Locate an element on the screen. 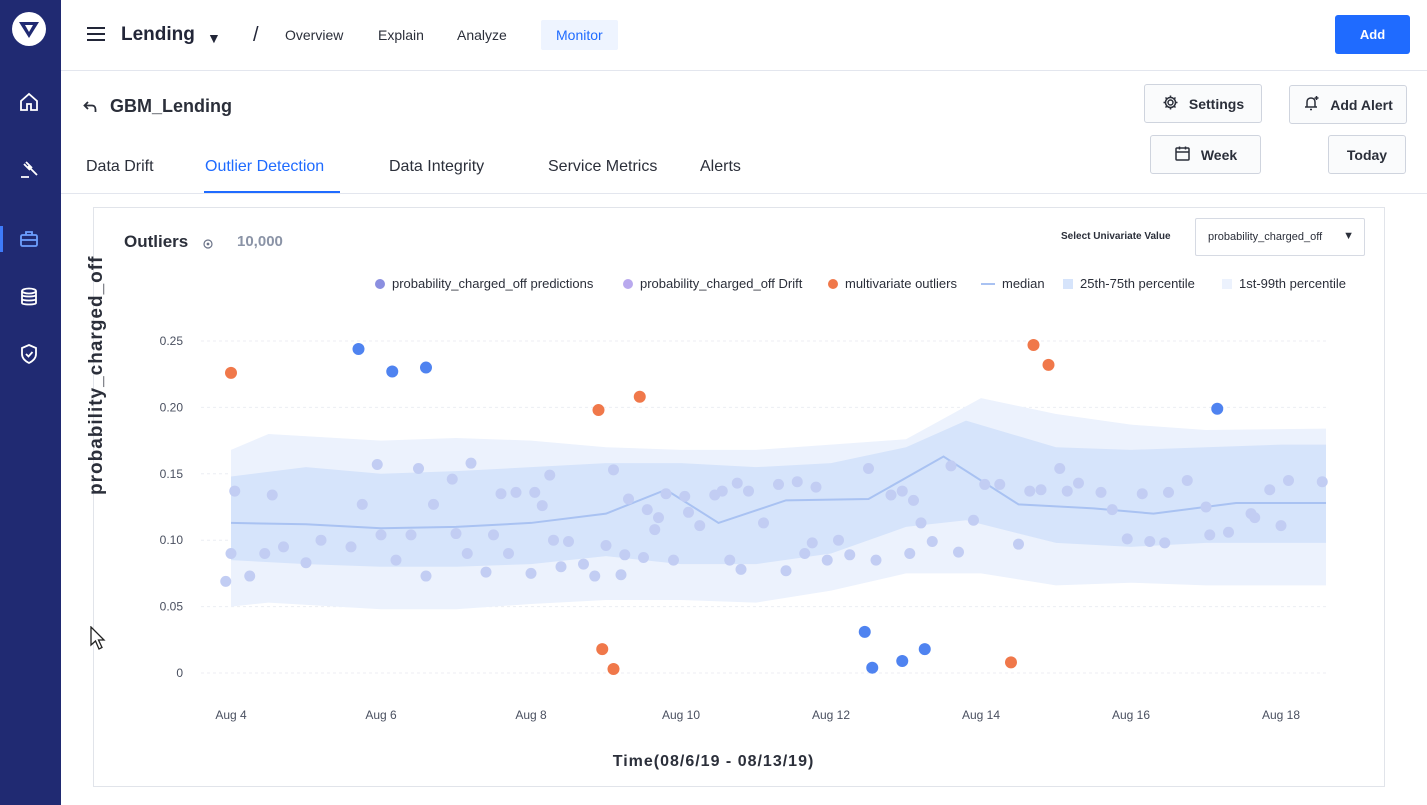 Image resolution: width=1427 pixels, height=805 pixels. week-label: Week is located at coordinates (1219, 154).